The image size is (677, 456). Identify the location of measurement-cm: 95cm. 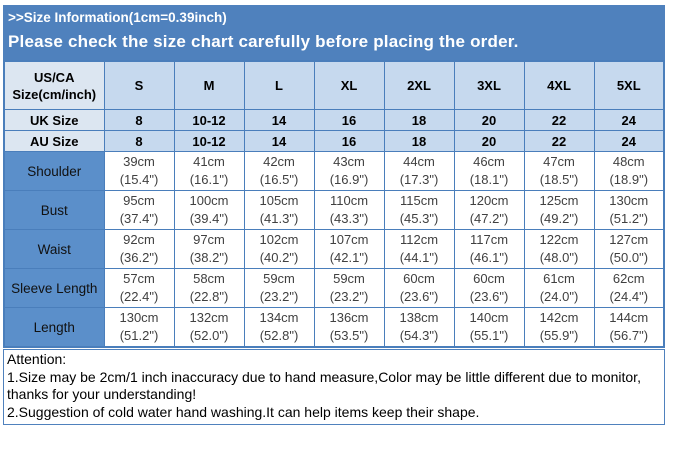
(139, 200).